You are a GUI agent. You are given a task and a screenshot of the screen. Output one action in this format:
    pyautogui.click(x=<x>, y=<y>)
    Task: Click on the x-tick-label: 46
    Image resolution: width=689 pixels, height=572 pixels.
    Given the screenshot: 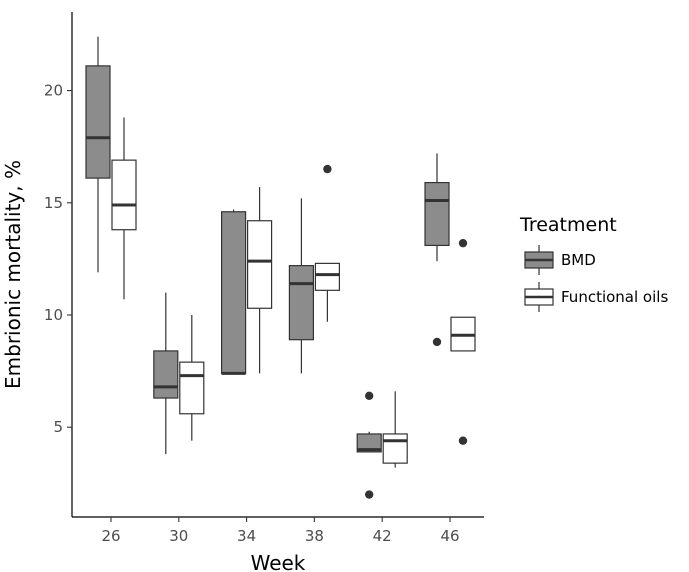 What is the action you would take?
    pyautogui.click(x=449, y=536)
    